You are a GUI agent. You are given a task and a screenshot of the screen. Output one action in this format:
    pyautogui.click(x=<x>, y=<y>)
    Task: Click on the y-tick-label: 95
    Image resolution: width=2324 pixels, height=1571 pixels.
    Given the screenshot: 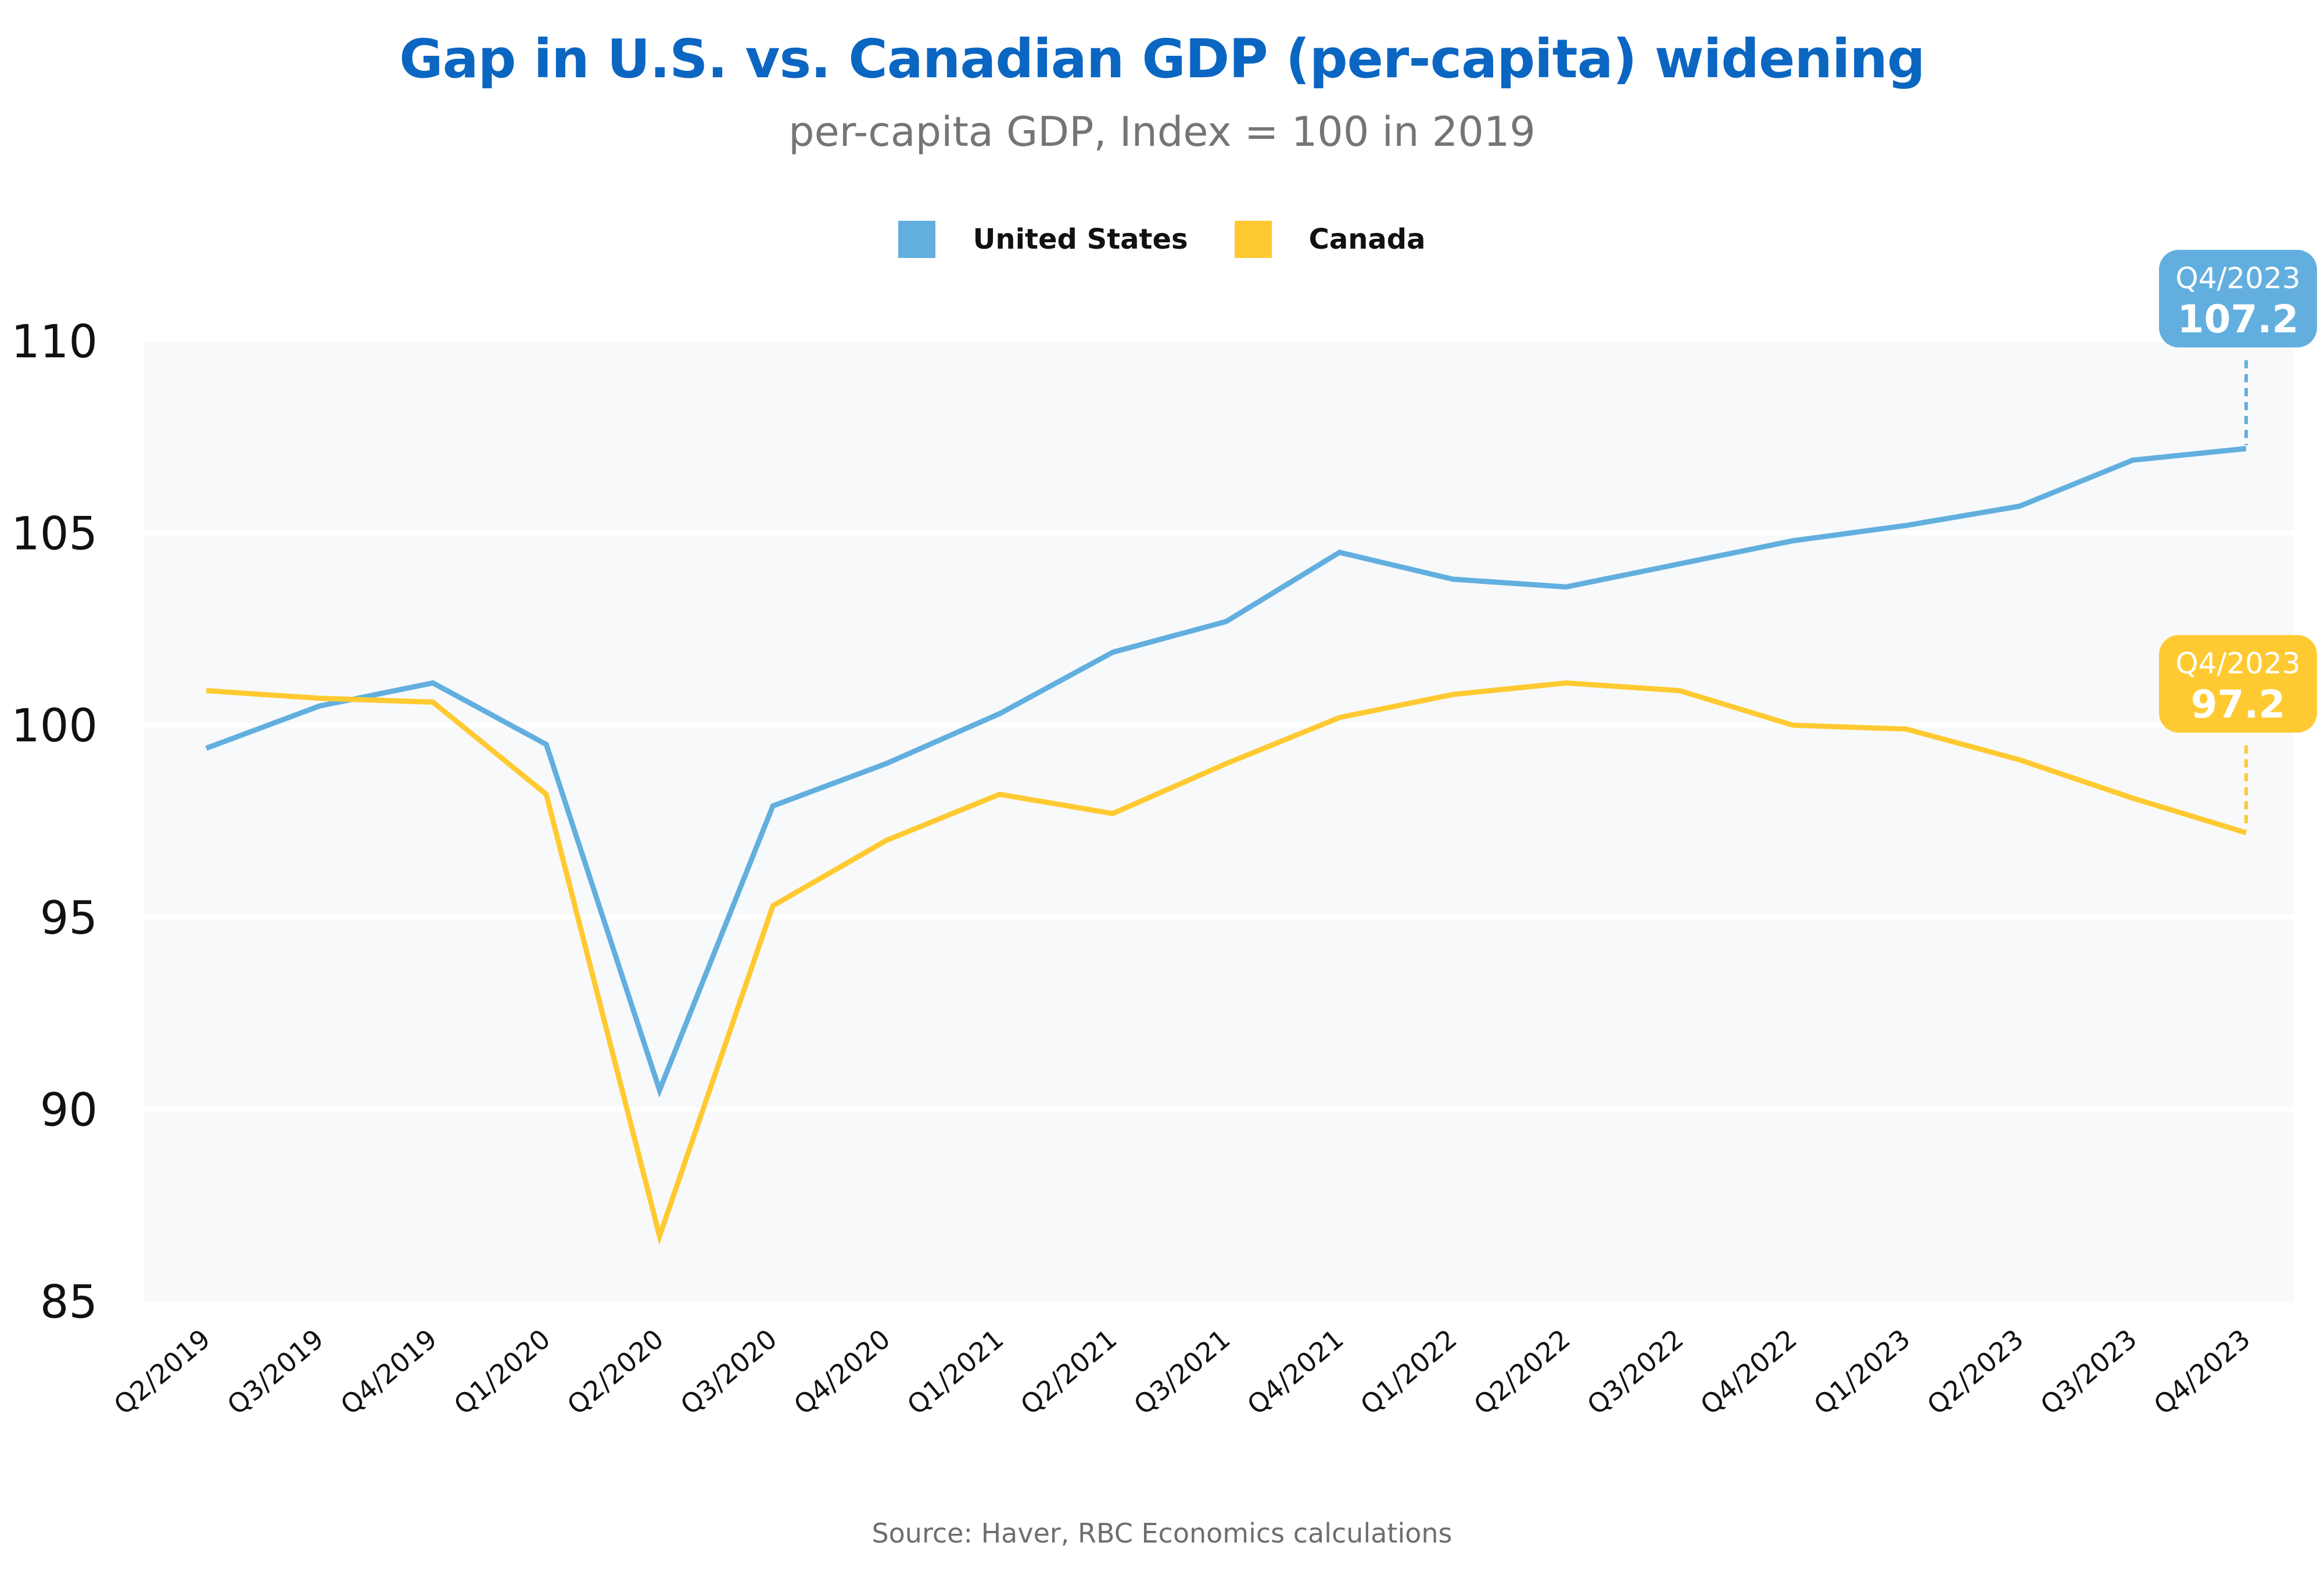 What is the action you would take?
    pyautogui.click(x=69, y=918)
    